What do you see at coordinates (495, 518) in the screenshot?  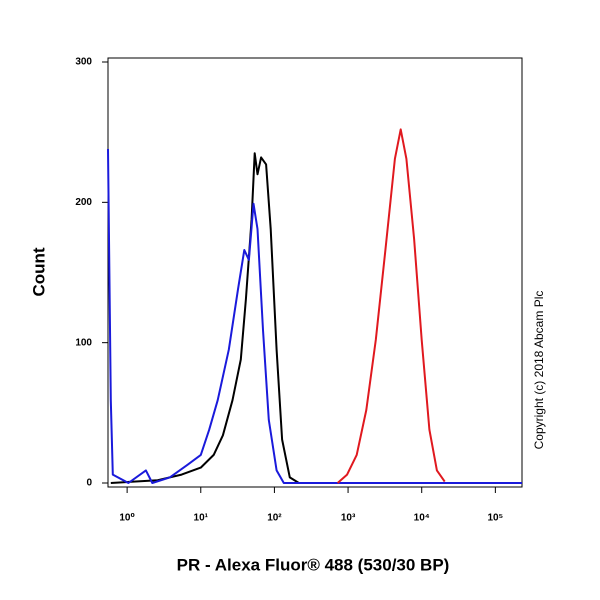 I see `x-tick-label: 10⁵` at bounding box center [495, 518].